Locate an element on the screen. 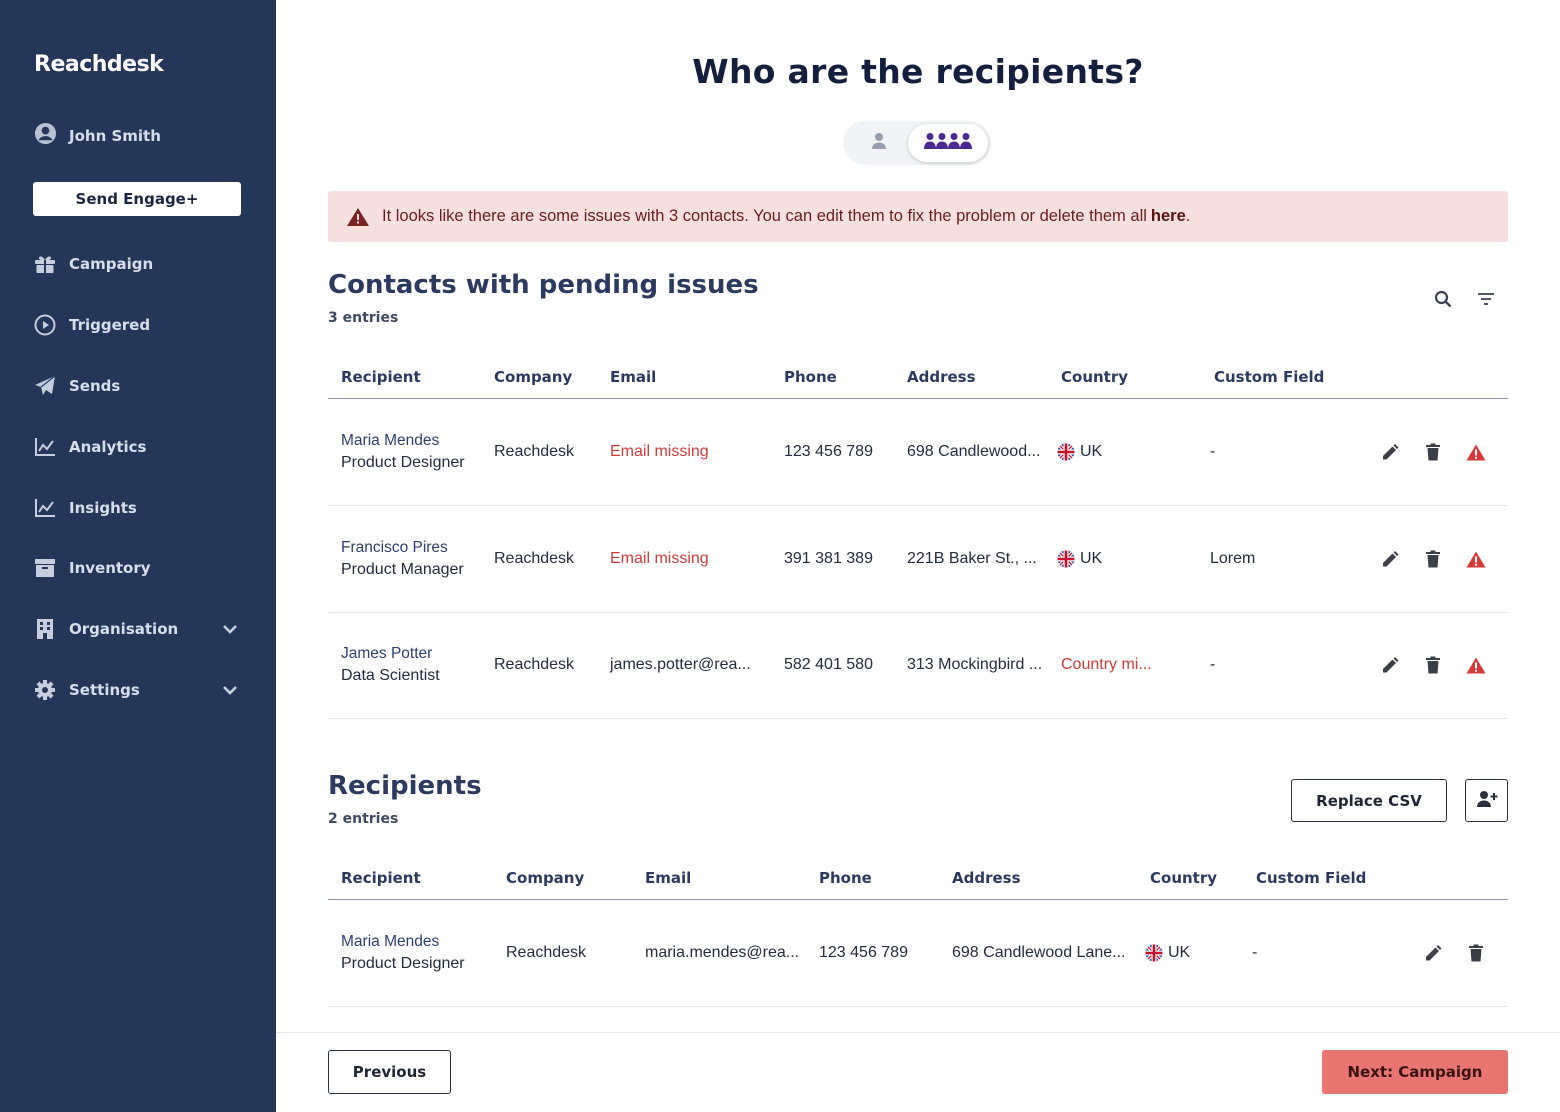 This screenshot has height=1112, width=1560. nav-label: Analytics is located at coordinates (108, 447).